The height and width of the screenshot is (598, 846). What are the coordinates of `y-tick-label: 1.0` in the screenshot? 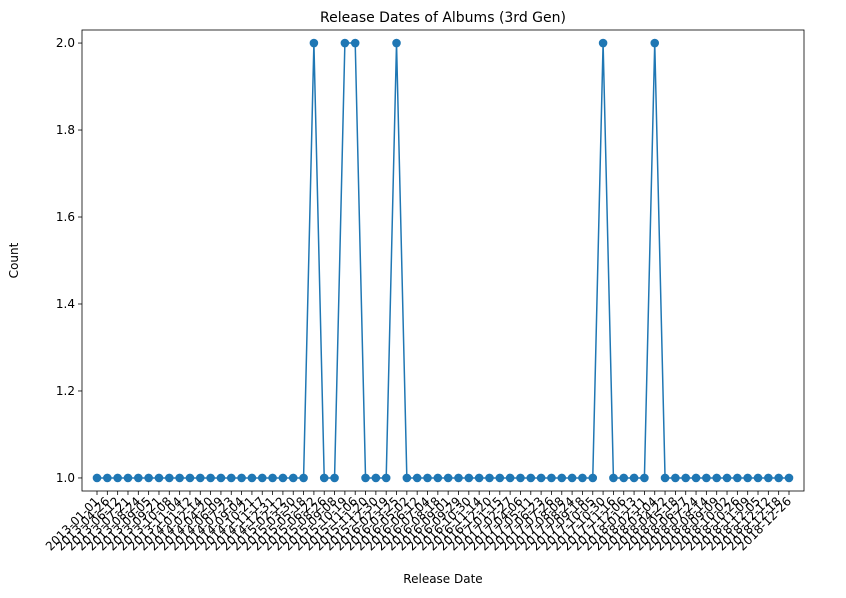 It's located at (65, 478).